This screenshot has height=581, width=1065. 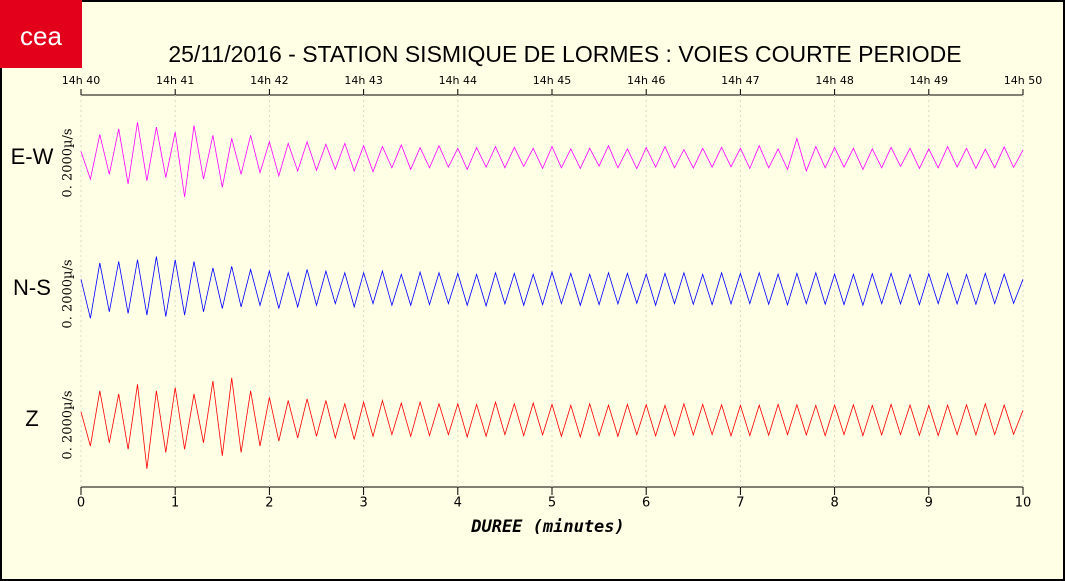 What do you see at coordinates (458, 503) in the screenshot?
I see `x-tick-label: 4` at bounding box center [458, 503].